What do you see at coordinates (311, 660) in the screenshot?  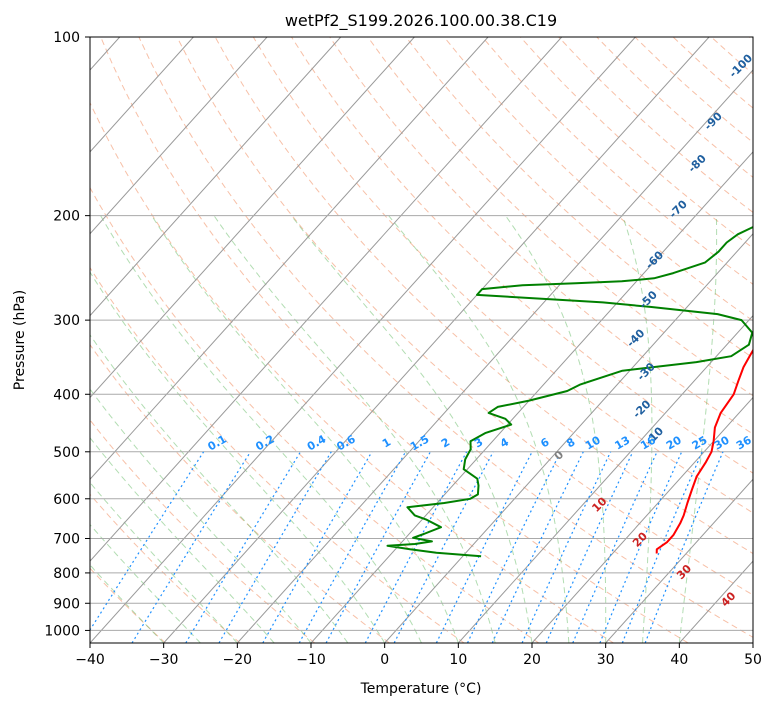 I see `x-tick-label: −10` at bounding box center [311, 660].